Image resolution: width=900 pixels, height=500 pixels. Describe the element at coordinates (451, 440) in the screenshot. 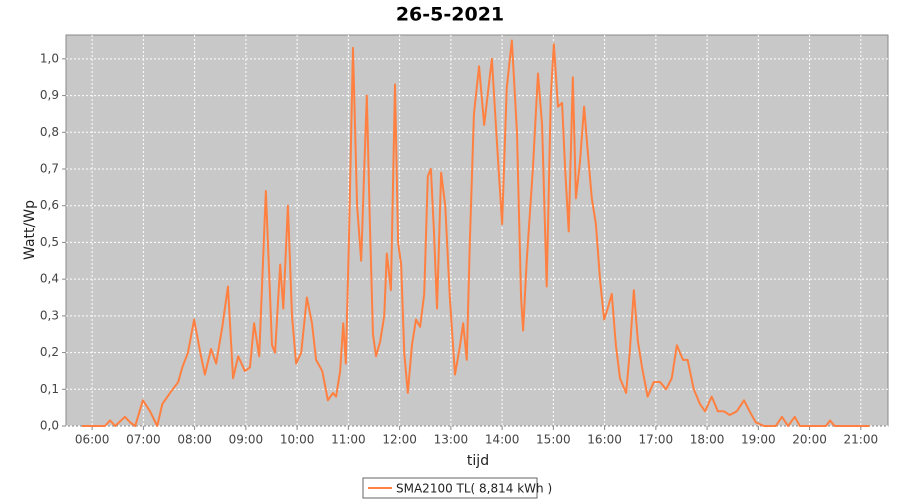

I see `x-tick-label: 13:00` at that location.